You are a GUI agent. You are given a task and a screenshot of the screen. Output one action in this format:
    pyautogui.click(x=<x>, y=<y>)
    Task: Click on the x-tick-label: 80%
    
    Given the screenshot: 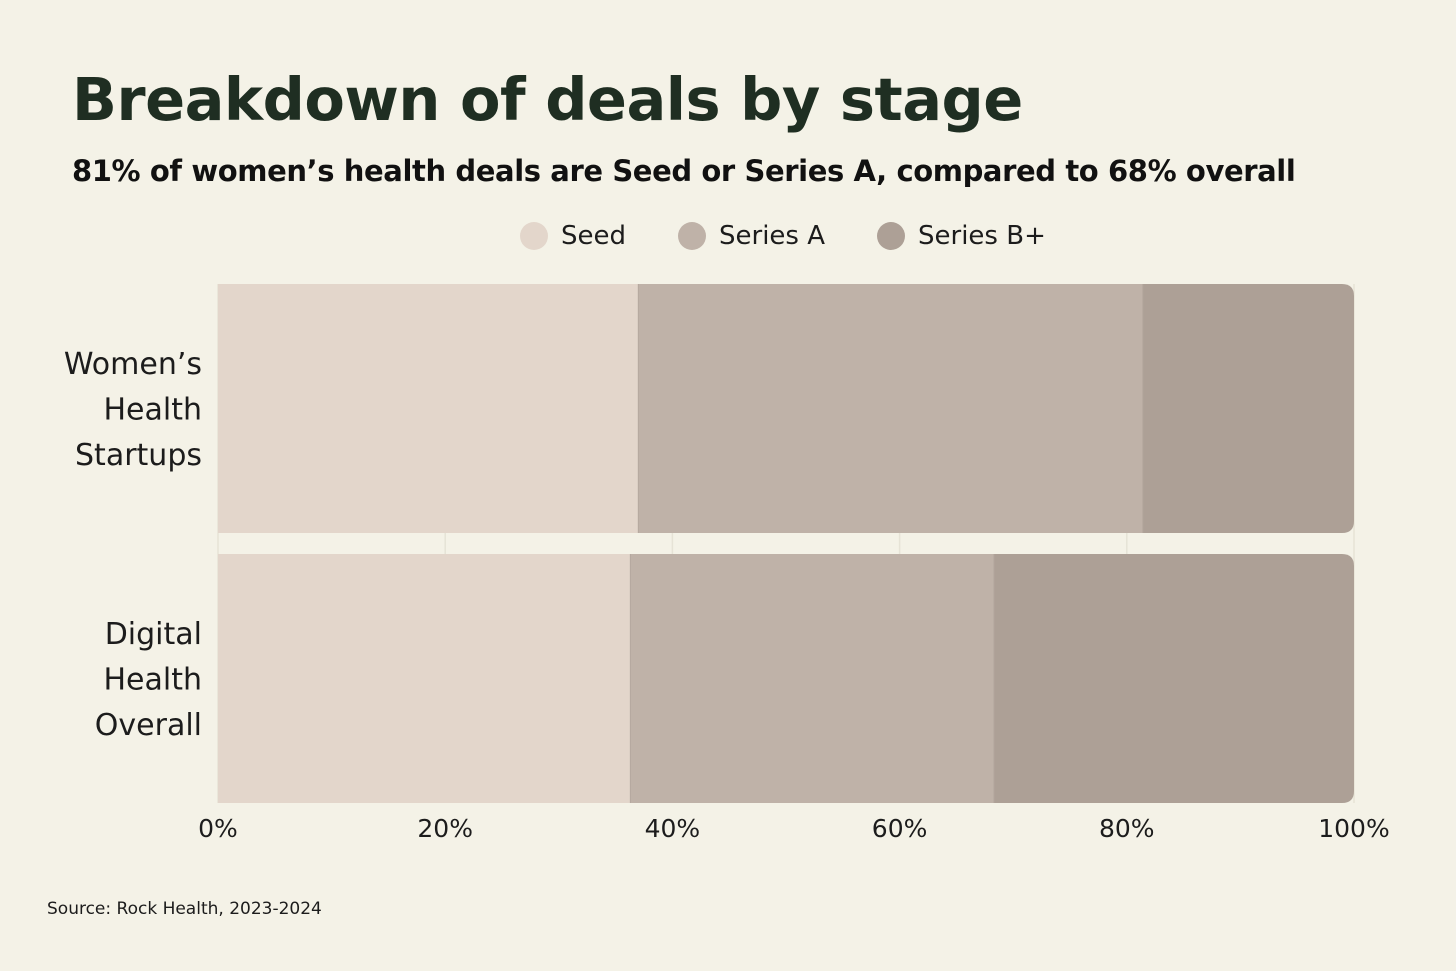 What is the action you would take?
    pyautogui.click(x=1127, y=828)
    